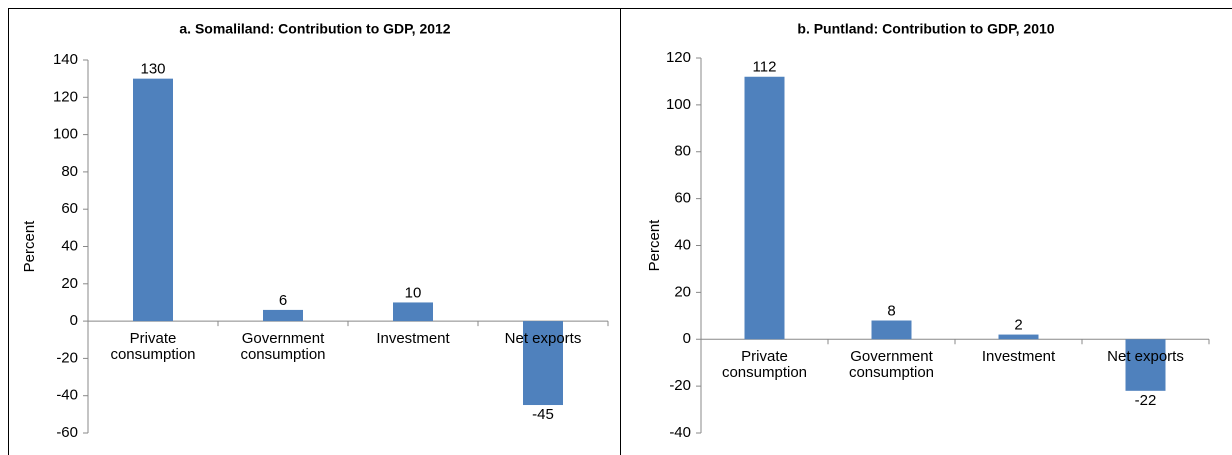  Describe the element at coordinates (283, 300) in the screenshot. I see `value-label: 6` at that location.